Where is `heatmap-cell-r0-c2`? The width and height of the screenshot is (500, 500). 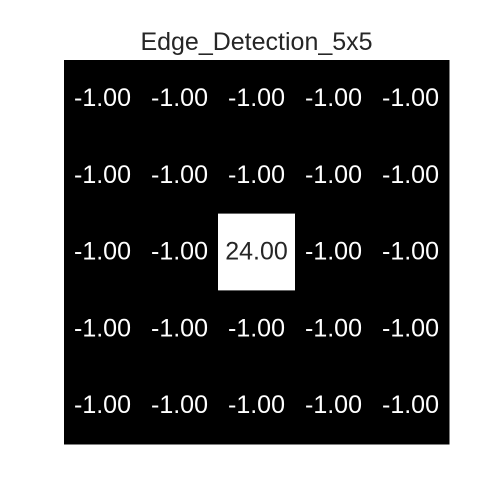
heatmap-cell-r0-c2 is located at coordinates (257, 99).